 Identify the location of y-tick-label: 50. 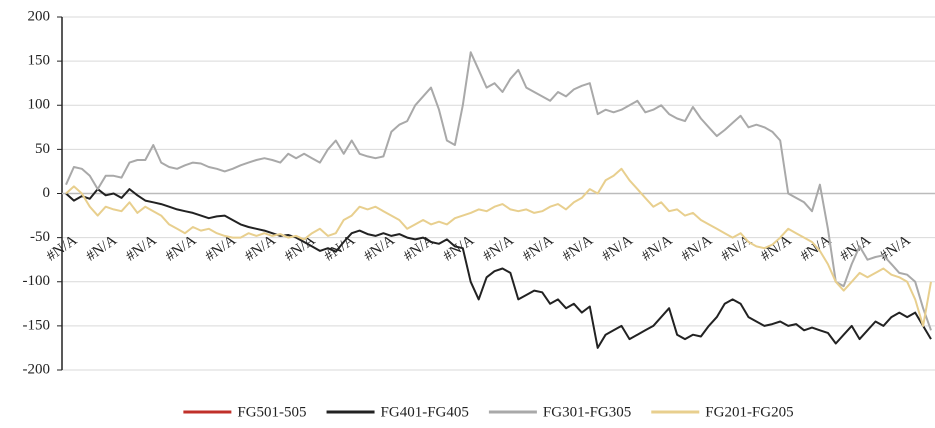
(42, 149).